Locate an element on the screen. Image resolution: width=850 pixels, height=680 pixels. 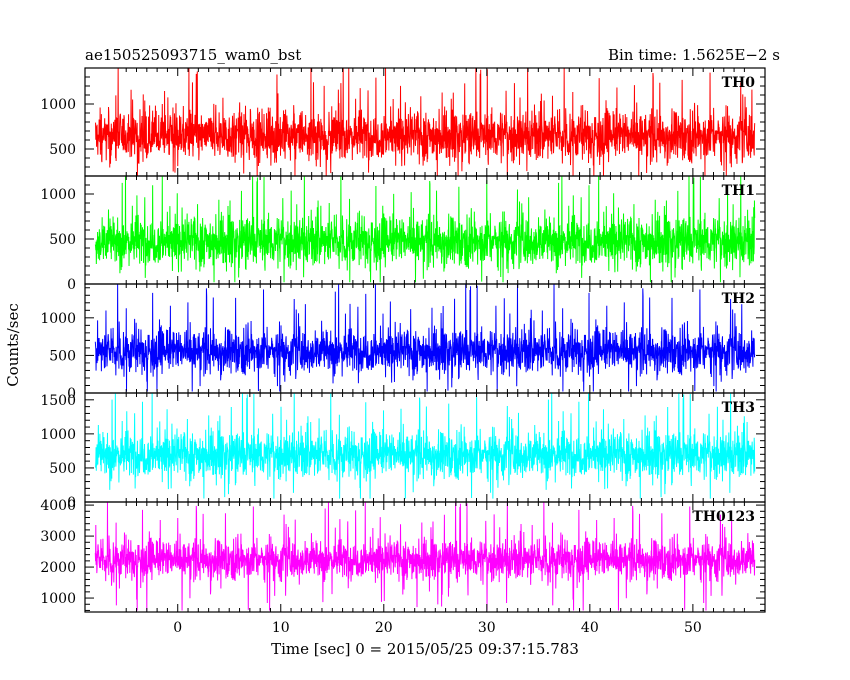
series-line-th3 is located at coordinates (425, 446).